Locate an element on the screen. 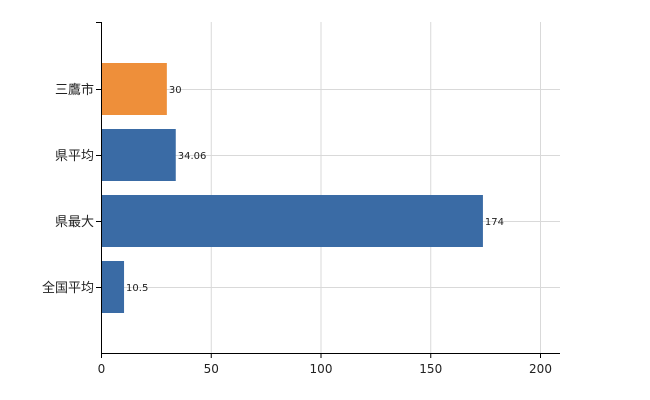  x-tick-label-1: 50 is located at coordinates (211, 369).